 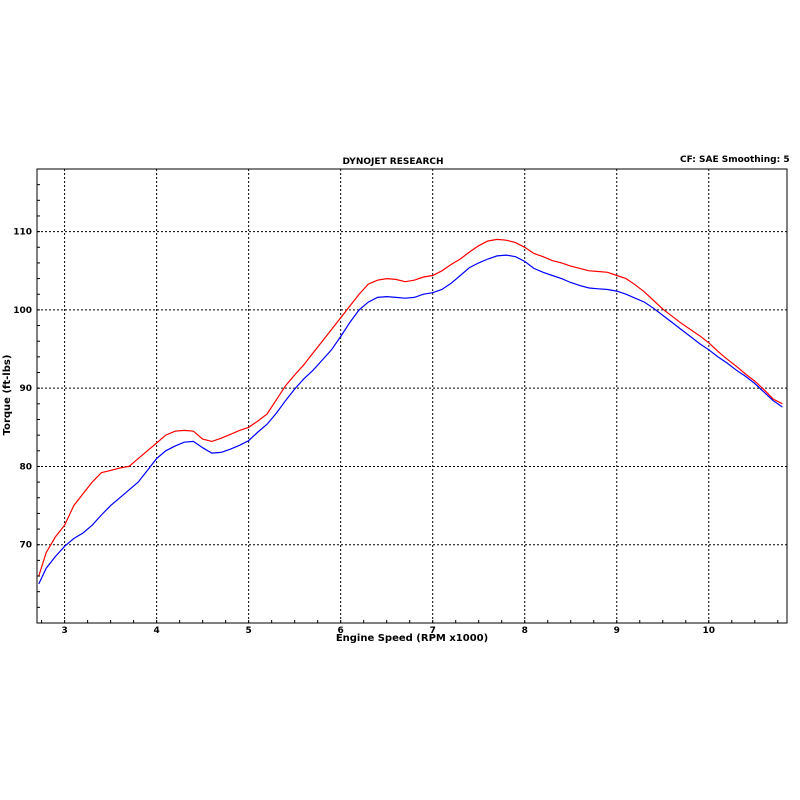 I want to click on y-tick-label: 110, so click(x=22, y=233).